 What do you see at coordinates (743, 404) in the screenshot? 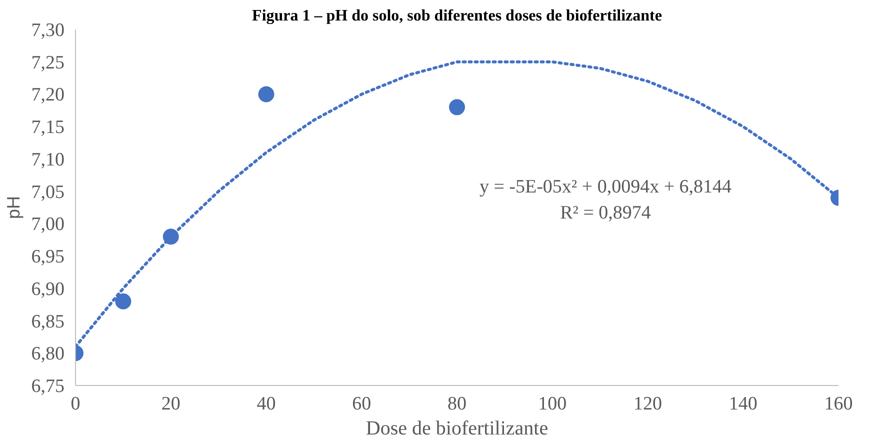
I see `x-tick-label: 140` at bounding box center [743, 404].